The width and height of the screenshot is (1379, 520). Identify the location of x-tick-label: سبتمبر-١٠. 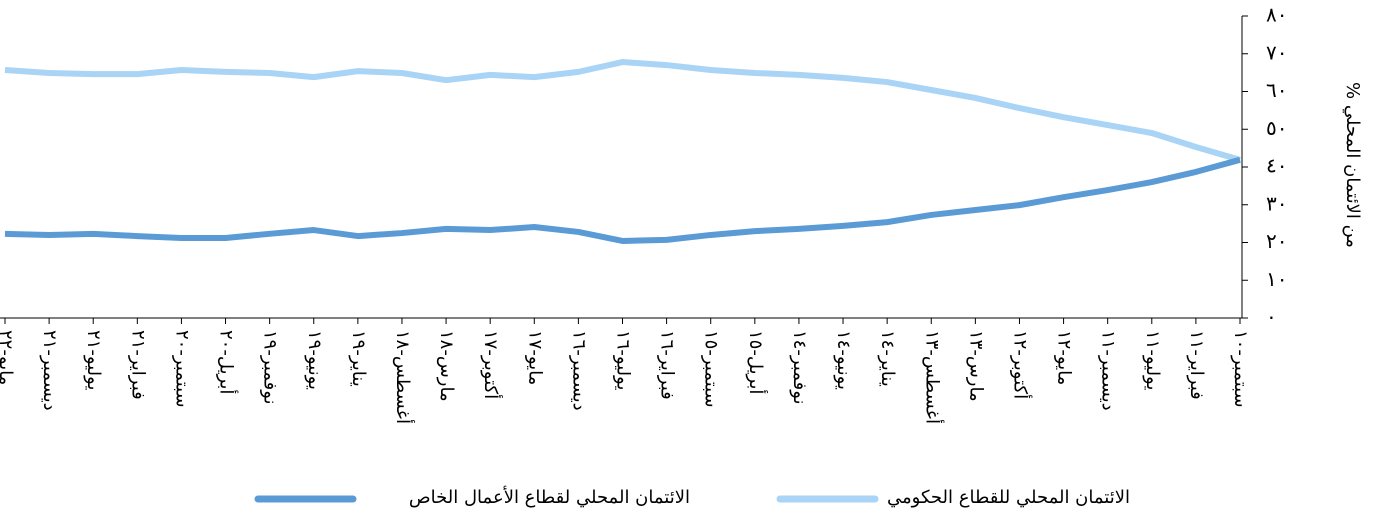
(1240, 369).